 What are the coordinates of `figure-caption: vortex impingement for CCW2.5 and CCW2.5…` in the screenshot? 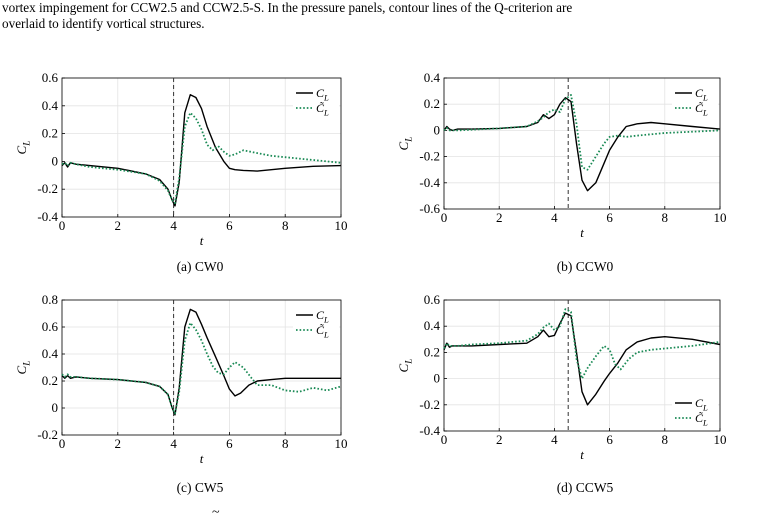 It's located at (388, 15).